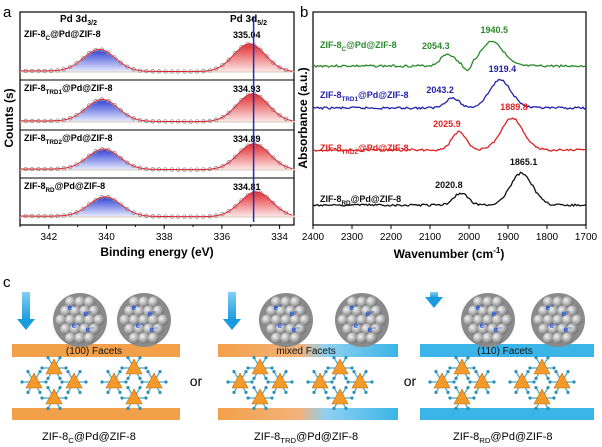  Describe the element at coordinates (26, 324) in the screenshot. I see `arrow-head` at that location.